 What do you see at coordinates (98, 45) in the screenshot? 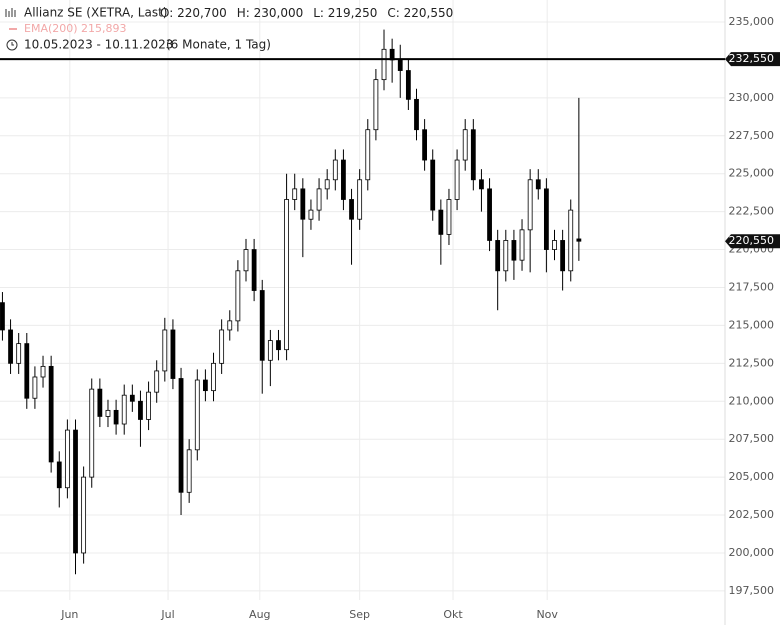
I see `period: 10.05.2023 - 10.11.2023` at bounding box center [98, 45].